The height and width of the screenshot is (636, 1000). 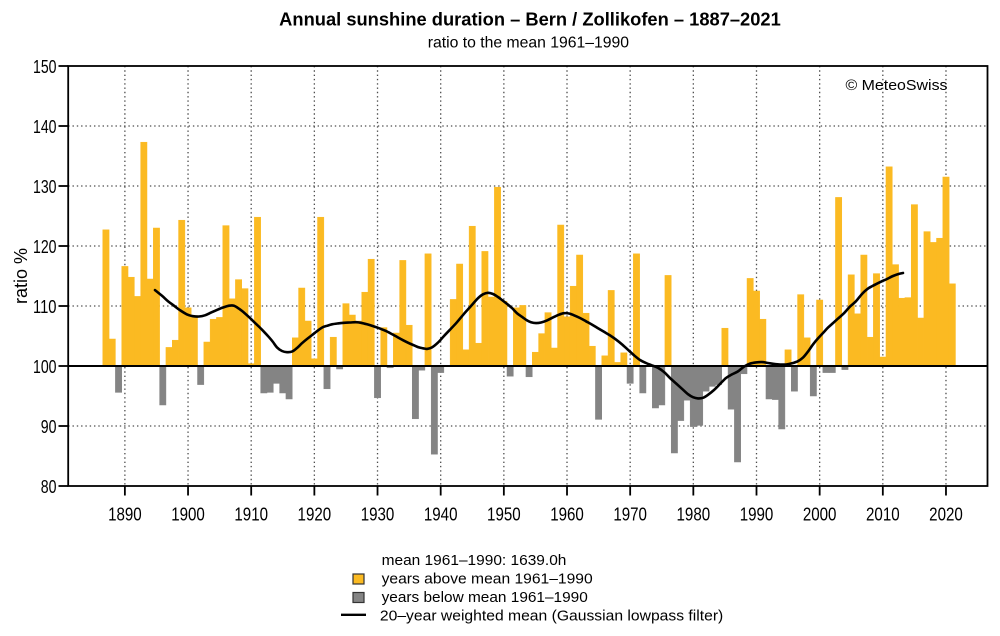 What do you see at coordinates (45, 187) in the screenshot?
I see `svg-text: 130` at bounding box center [45, 187].